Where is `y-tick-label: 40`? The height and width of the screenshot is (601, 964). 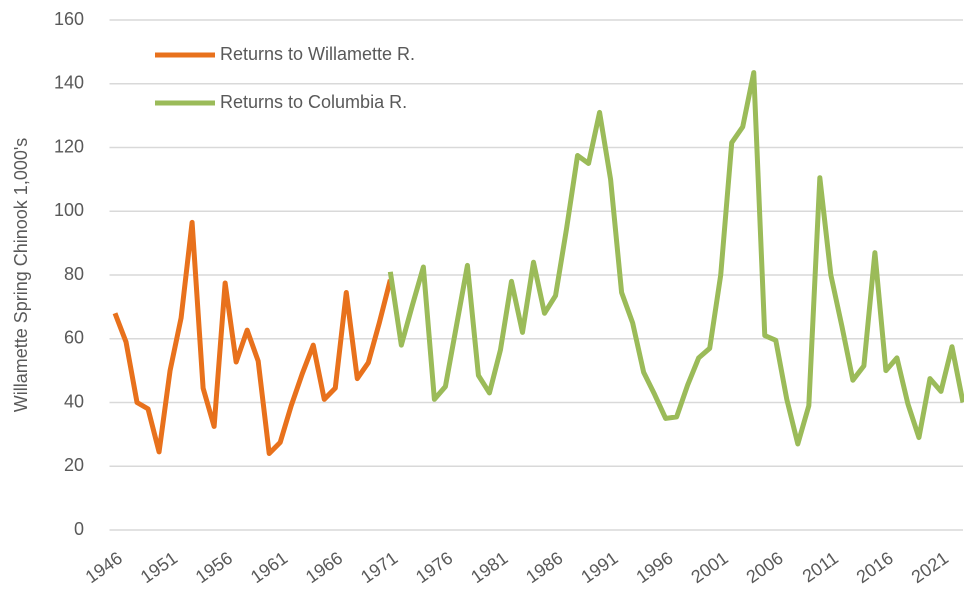 y-tick-label: 40 is located at coordinates (74, 401).